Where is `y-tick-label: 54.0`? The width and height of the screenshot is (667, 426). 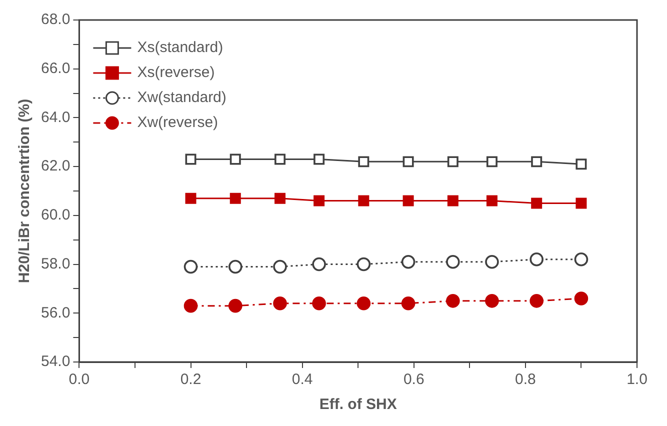
y-tick-label: 54.0 is located at coordinates (55, 361).